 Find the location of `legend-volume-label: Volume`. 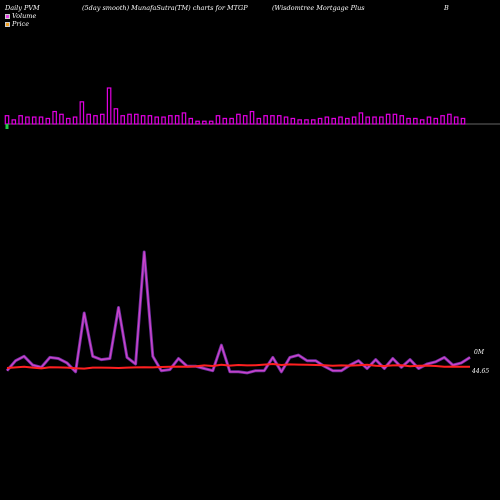

legend-volume-label: Volume is located at coordinates (24, 16).